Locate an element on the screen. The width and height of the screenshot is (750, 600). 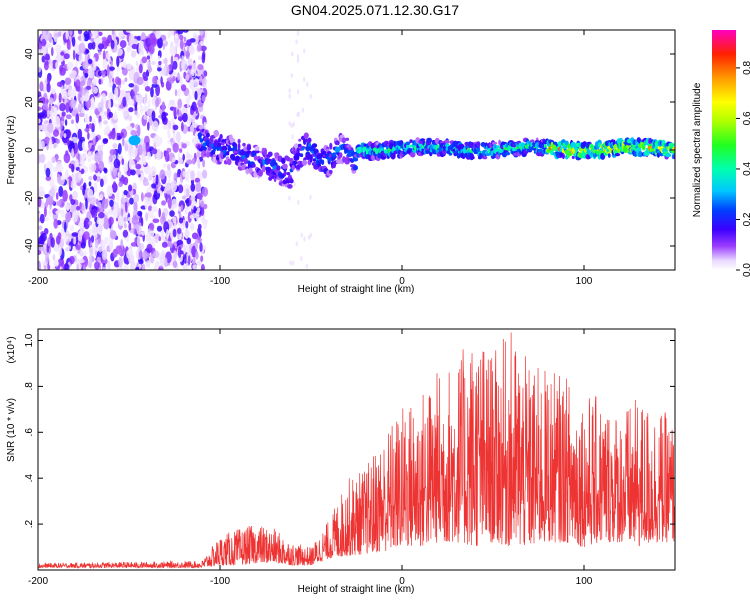
snr-y-tick-label: .6 is located at coordinates (29, 432).